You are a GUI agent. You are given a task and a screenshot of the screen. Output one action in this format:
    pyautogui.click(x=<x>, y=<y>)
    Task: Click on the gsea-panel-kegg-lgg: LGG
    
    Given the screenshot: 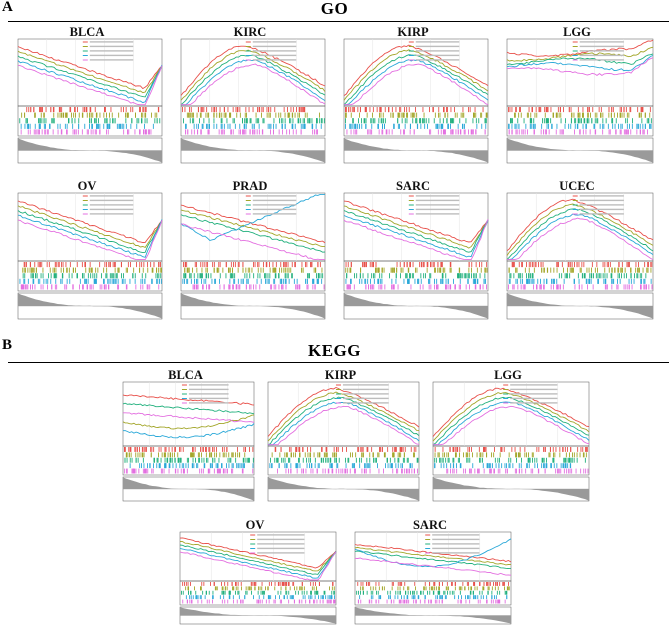 What is the action you would take?
    pyautogui.click(x=508, y=438)
    